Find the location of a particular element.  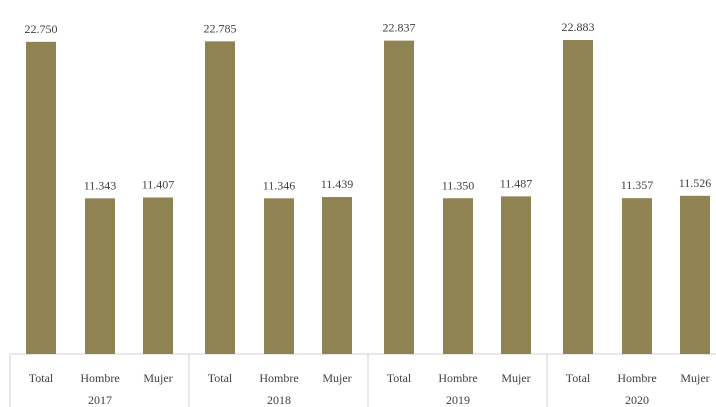

bar-2018-total is located at coordinates (220, 197).